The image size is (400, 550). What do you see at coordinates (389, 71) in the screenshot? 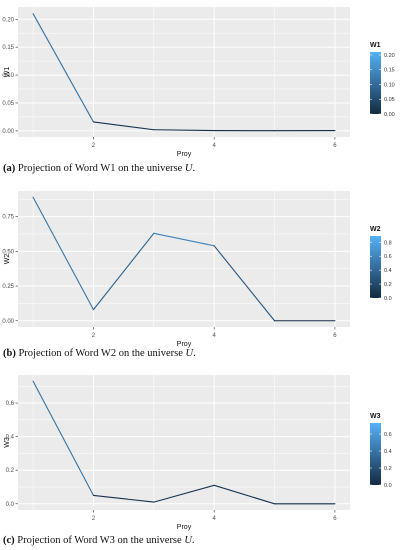
I see `legend-tick-label: 0.15` at bounding box center [389, 71].